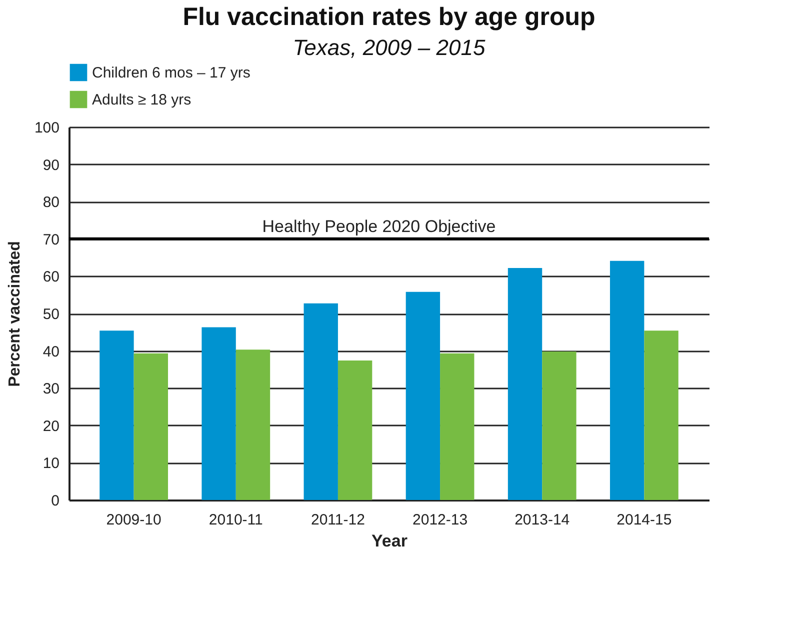 This screenshot has height=633, width=804. Describe the element at coordinates (389, 17) in the screenshot. I see `chart-title: Flu vaccination rates by age group` at that location.